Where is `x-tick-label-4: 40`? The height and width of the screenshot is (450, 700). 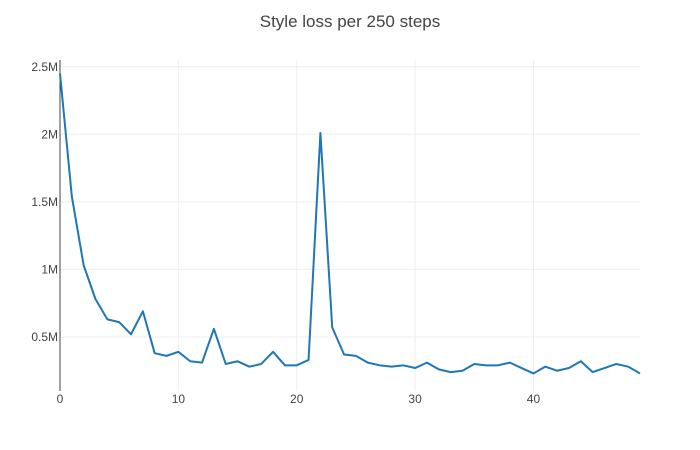
x-tick-label-4: 40 is located at coordinates (534, 399).